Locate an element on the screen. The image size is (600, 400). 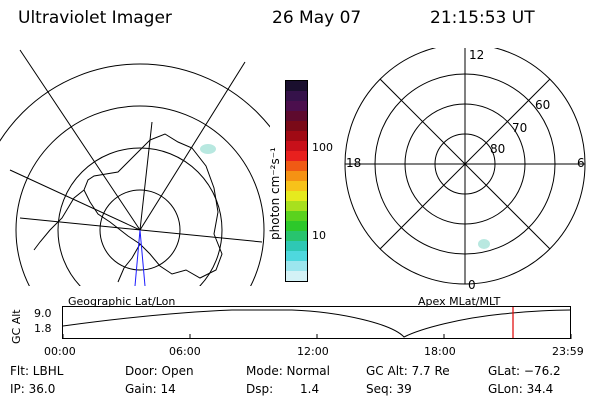
colorbar-tick-10: 10 is located at coordinates (319, 235).